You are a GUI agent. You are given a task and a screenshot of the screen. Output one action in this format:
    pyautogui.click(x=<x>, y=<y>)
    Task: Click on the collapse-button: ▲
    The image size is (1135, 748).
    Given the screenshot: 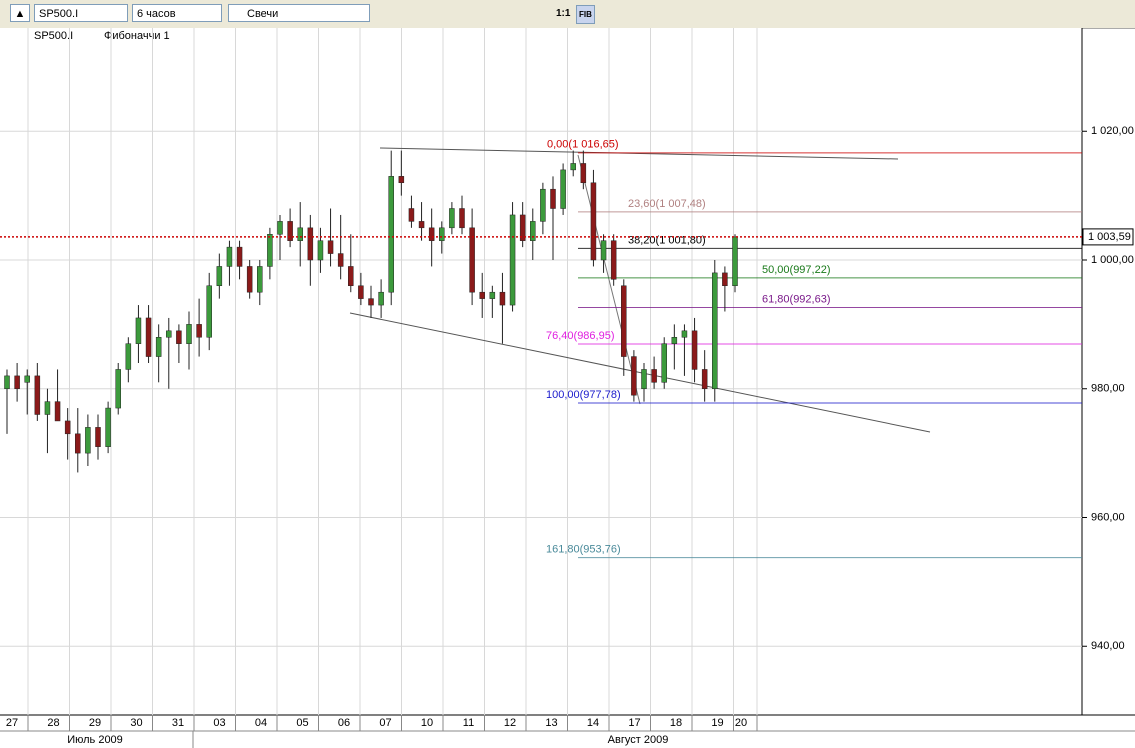 What is the action you would take?
    pyautogui.click(x=20, y=13)
    